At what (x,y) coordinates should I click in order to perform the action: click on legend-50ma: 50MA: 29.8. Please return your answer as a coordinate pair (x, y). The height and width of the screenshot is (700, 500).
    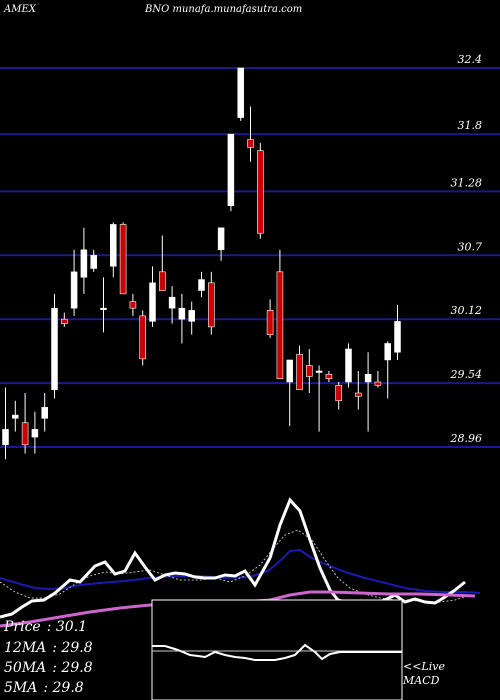
    Looking at the image, I should click on (48, 668).